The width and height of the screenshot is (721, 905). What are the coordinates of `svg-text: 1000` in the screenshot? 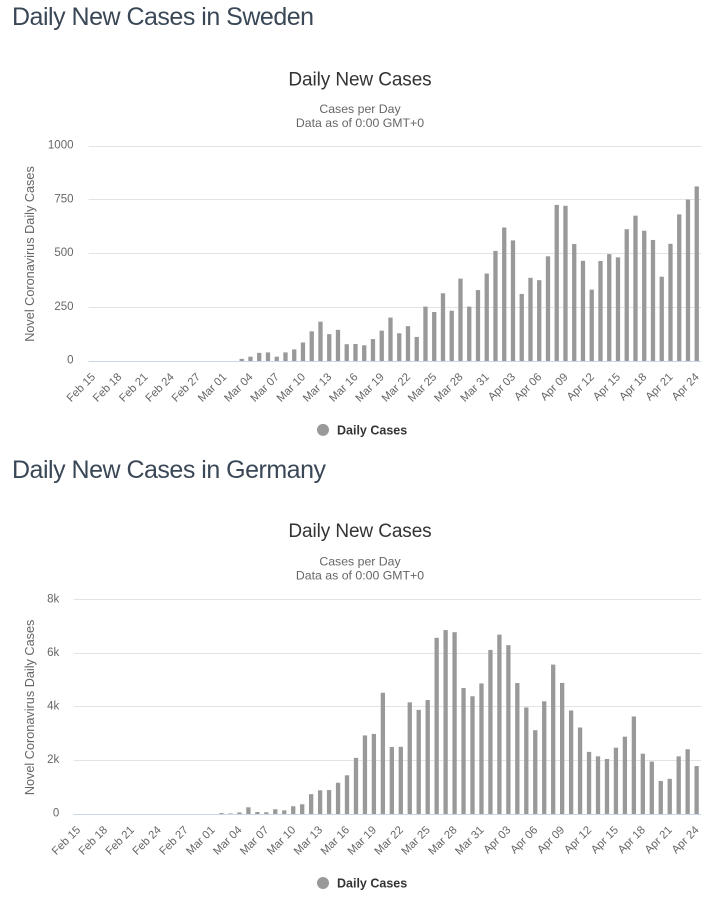 It's located at (61, 146).